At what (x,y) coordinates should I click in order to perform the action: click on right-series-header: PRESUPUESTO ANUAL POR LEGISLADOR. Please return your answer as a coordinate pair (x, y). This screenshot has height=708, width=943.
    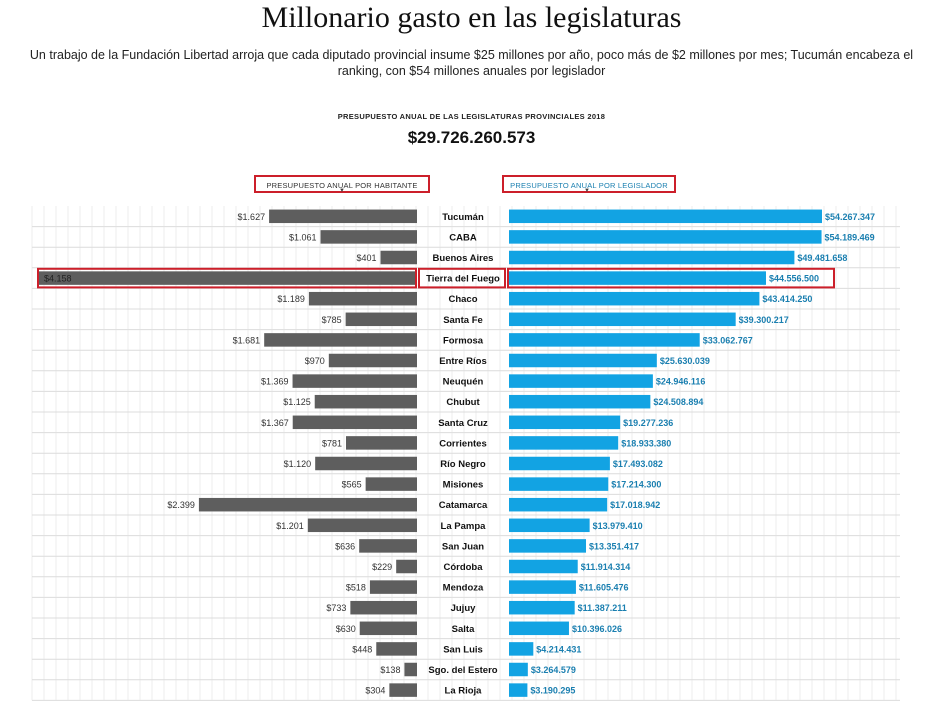
    Looking at the image, I should click on (589, 184).